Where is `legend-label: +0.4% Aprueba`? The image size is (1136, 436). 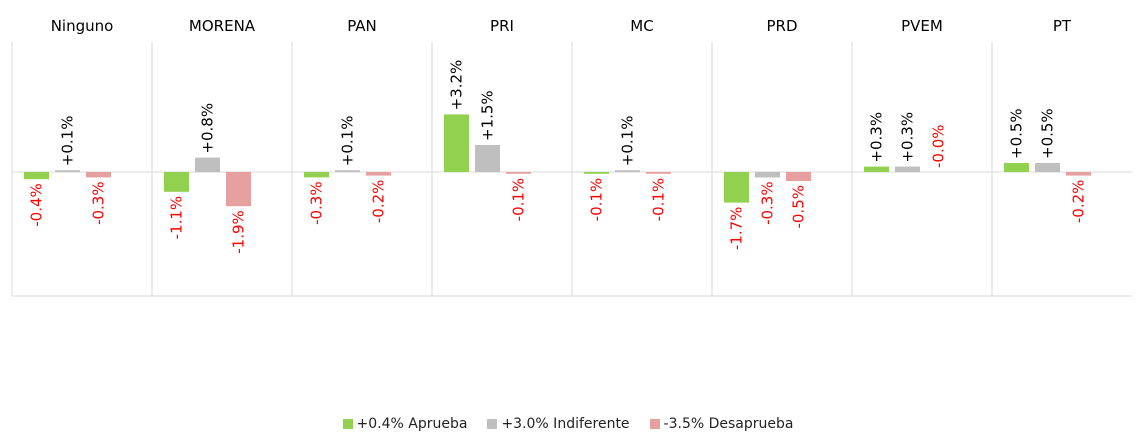
legend-label: +0.4% Aprueba is located at coordinates (412, 424).